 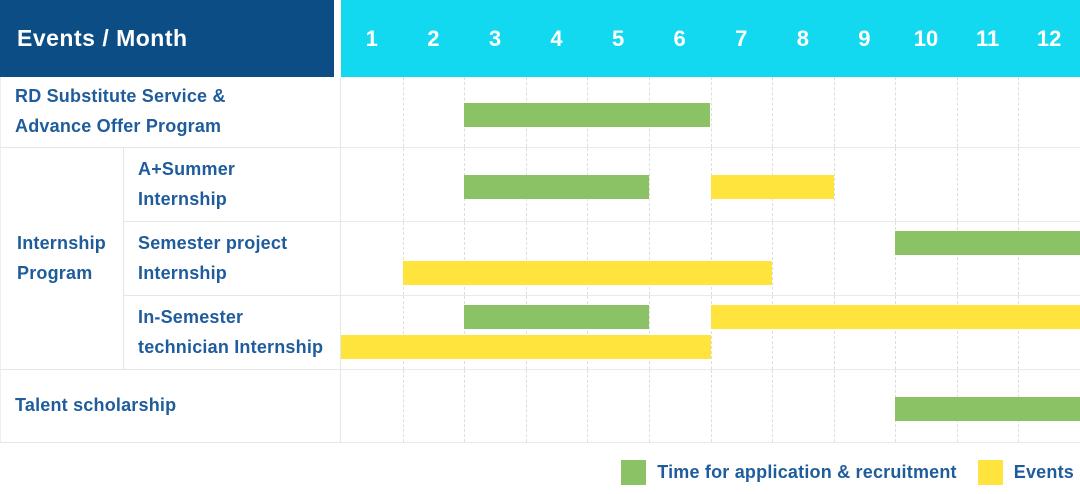 I want to click on month-header-6: 6, so click(x=679, y=38).